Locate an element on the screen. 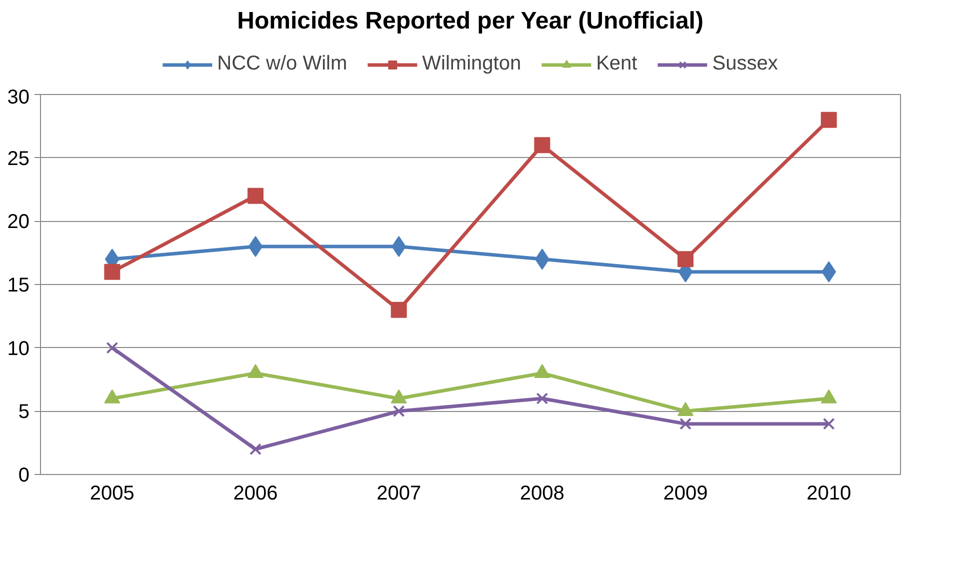  legend-label: Sussex is located at coordinates (745, 64).